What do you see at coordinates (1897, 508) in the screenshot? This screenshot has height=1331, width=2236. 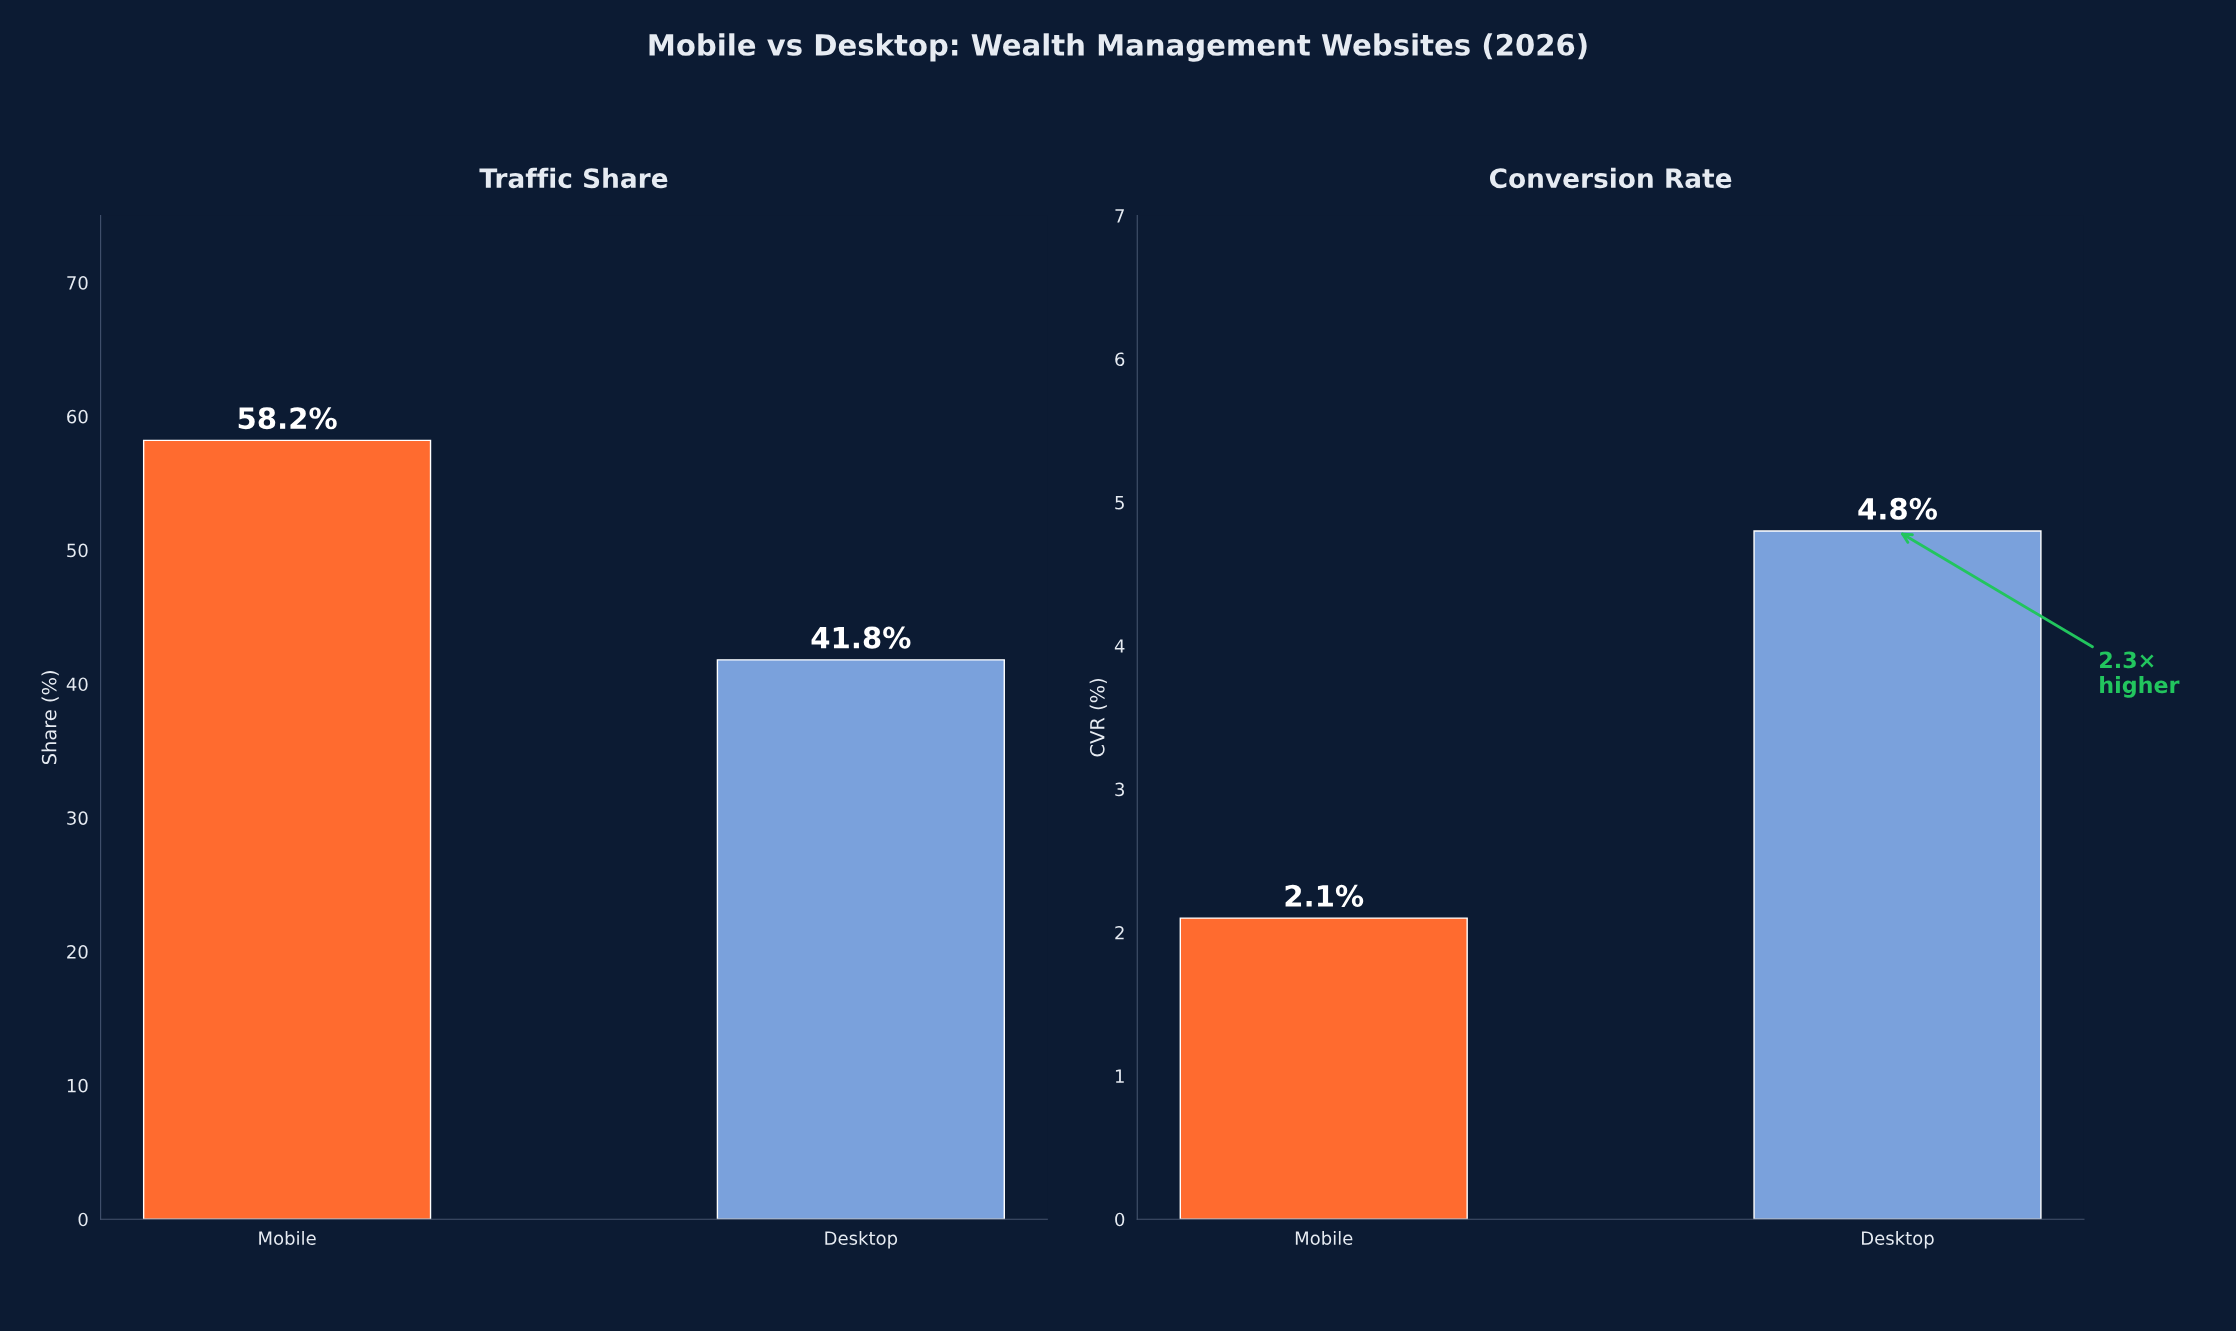 I see `data-label: 4.8%` at bounding box center [1897, 508].